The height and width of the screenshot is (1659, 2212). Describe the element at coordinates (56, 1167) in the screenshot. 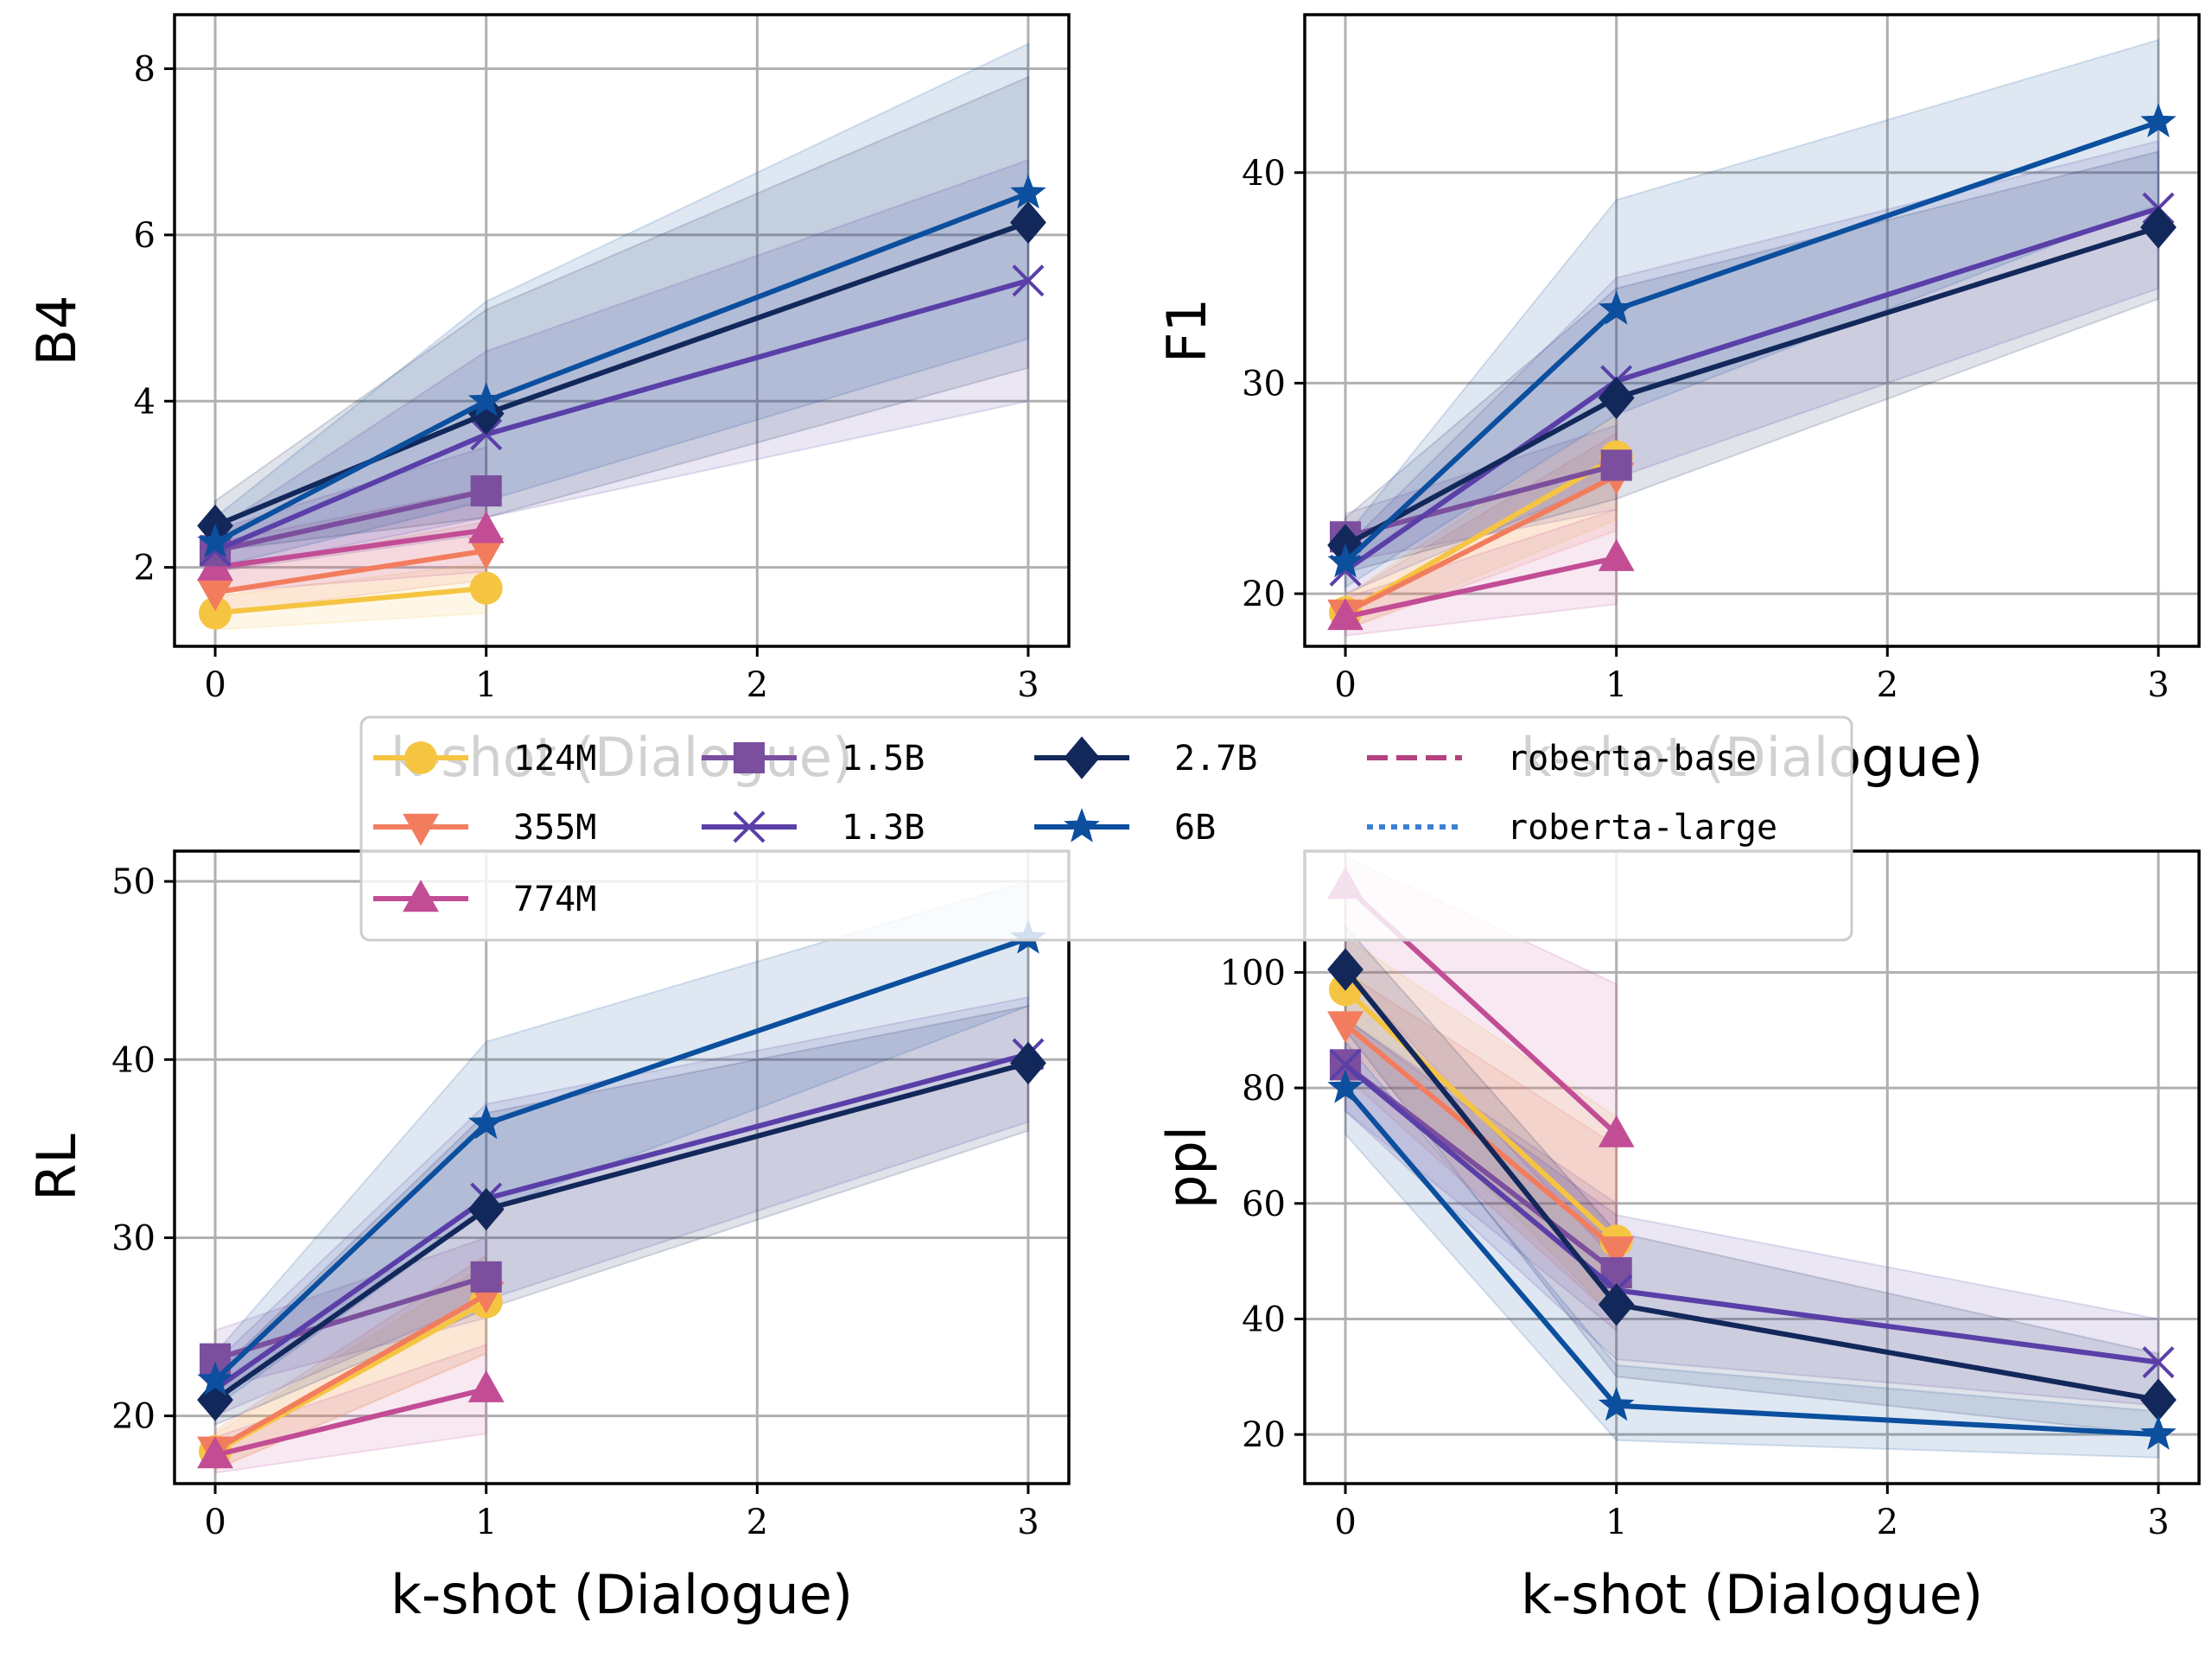

I see `y-axis-label: RL` at that location.